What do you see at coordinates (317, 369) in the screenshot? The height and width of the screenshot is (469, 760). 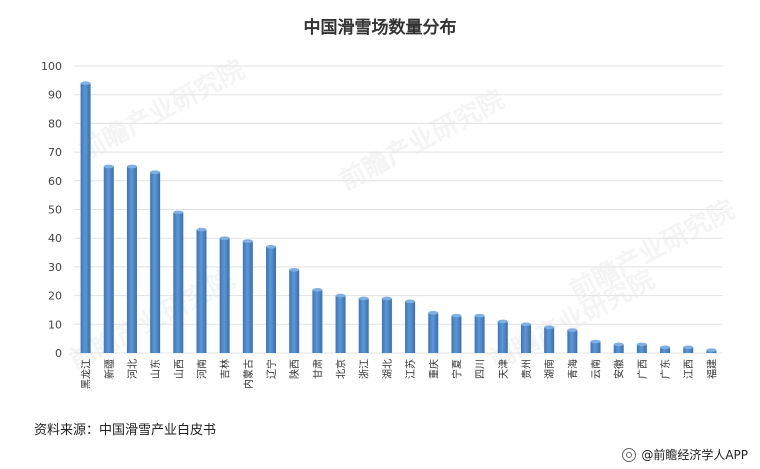 I see `x-tick-label: 甘肃` at bounding box center [317, 369].